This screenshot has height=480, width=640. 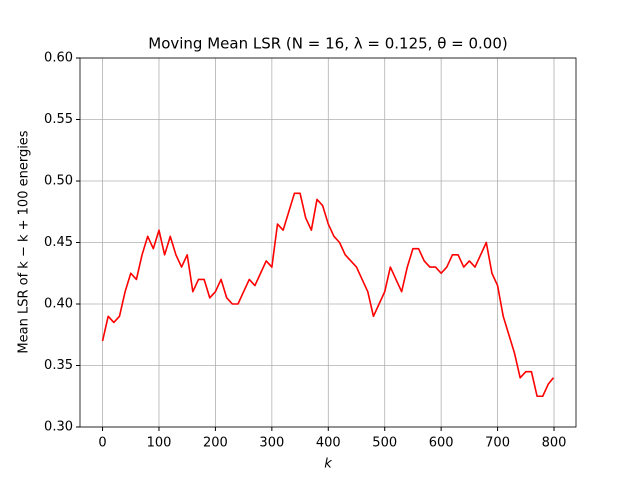 I want to click on x-tick-label: 700, so click(x=497, y=443).